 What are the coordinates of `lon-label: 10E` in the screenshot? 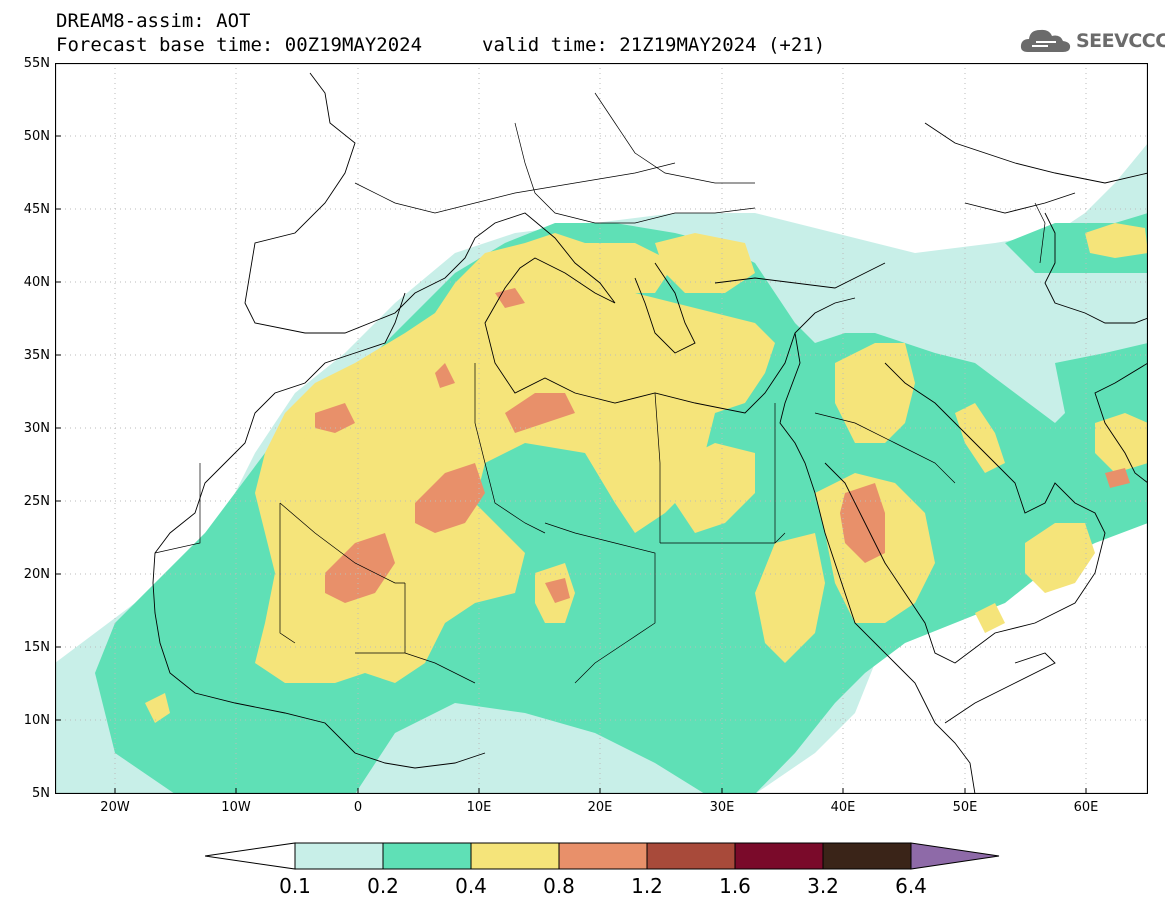 It's located at (479, 807).